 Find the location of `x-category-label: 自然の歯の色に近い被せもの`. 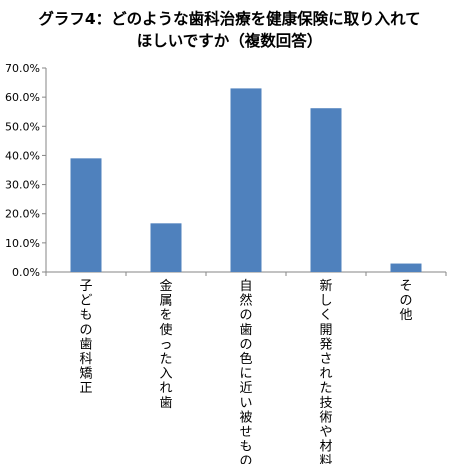

x-category-label: 自然の歯の色に近い被せもの is located at coordinates (245, 371).